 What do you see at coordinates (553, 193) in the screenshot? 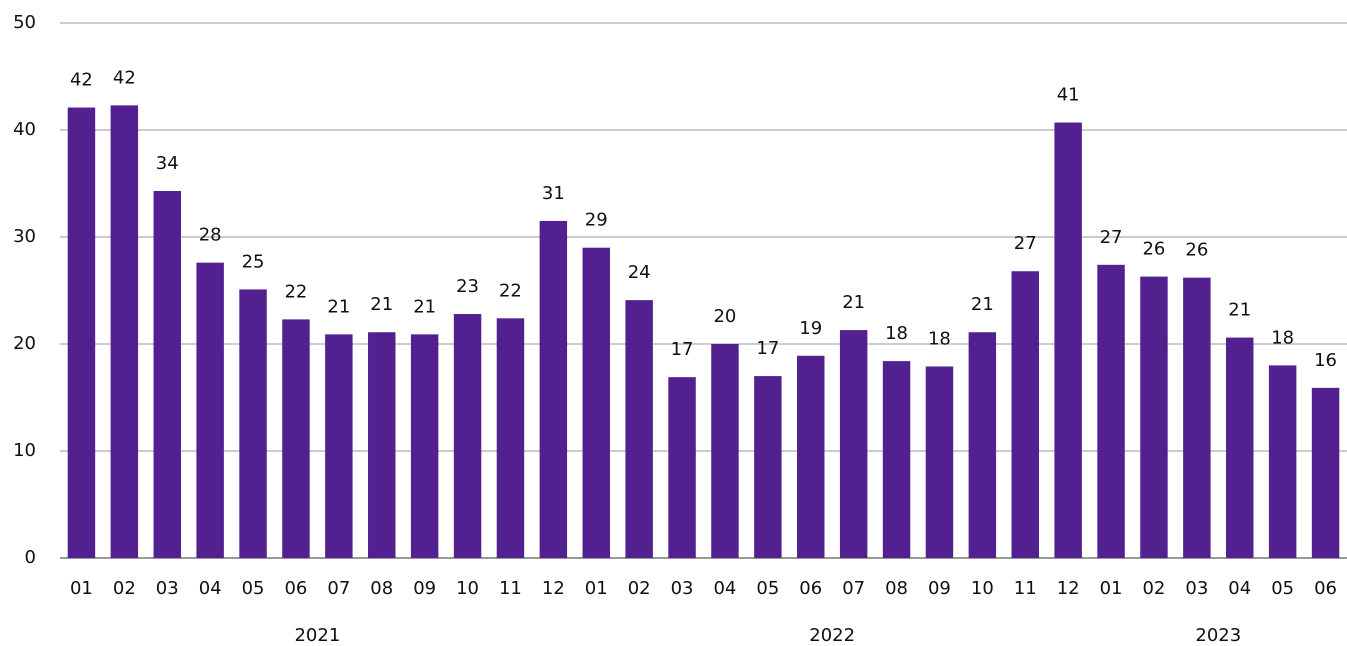
I see `data-label: 31` at bounding box center [553, 193].